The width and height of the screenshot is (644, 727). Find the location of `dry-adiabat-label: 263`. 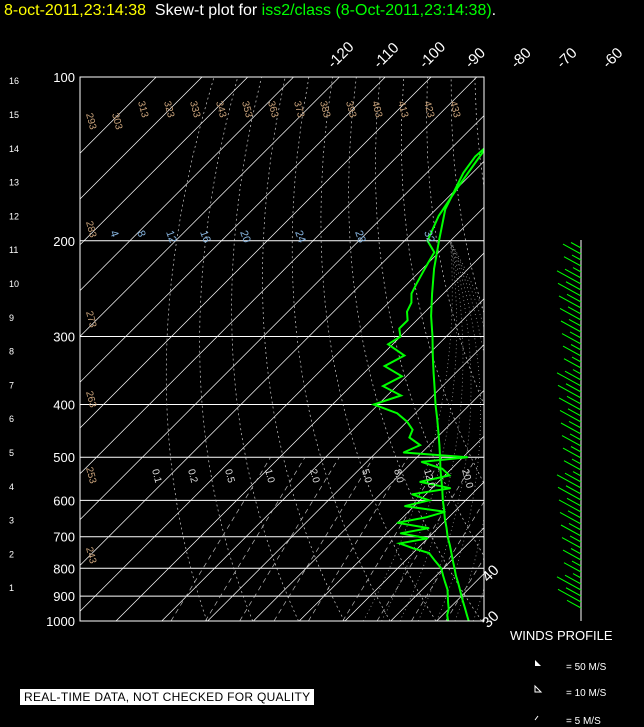

dry-adiabat-label: 263 is located at coordinates (90, 399).